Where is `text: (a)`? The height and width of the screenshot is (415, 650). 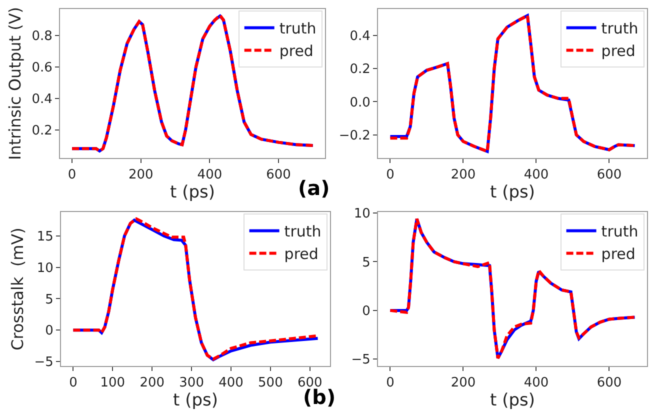
text: (a) is located at coordinates (314, 188).